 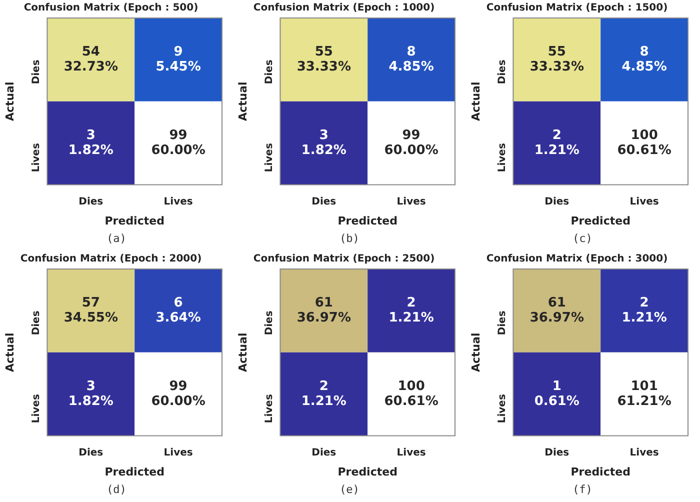 I want to click on chart-title: Confusion Matrix (Epoch : 2500), so click(x=344, y=259).